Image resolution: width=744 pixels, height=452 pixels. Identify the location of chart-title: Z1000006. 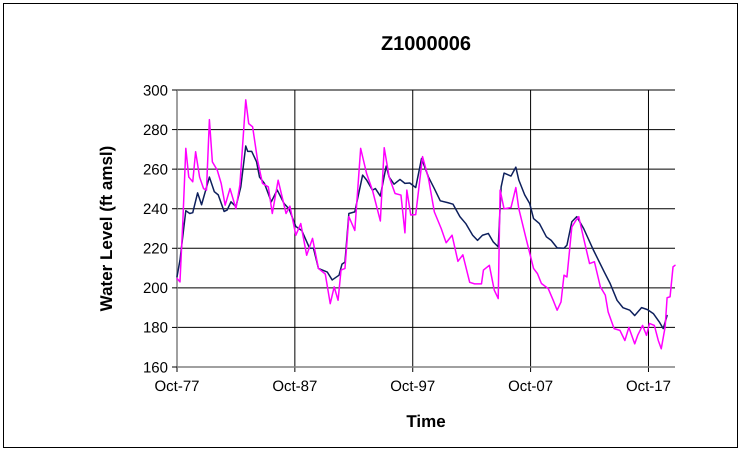
(426, 44).